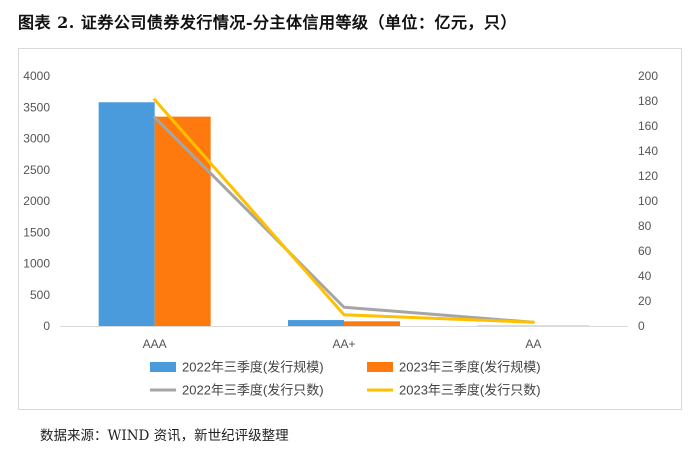 Image resolution: width=700 pixels, height=456 pixels. I want to click on y-axis-tick-label-1: 500, so click(40, 295).